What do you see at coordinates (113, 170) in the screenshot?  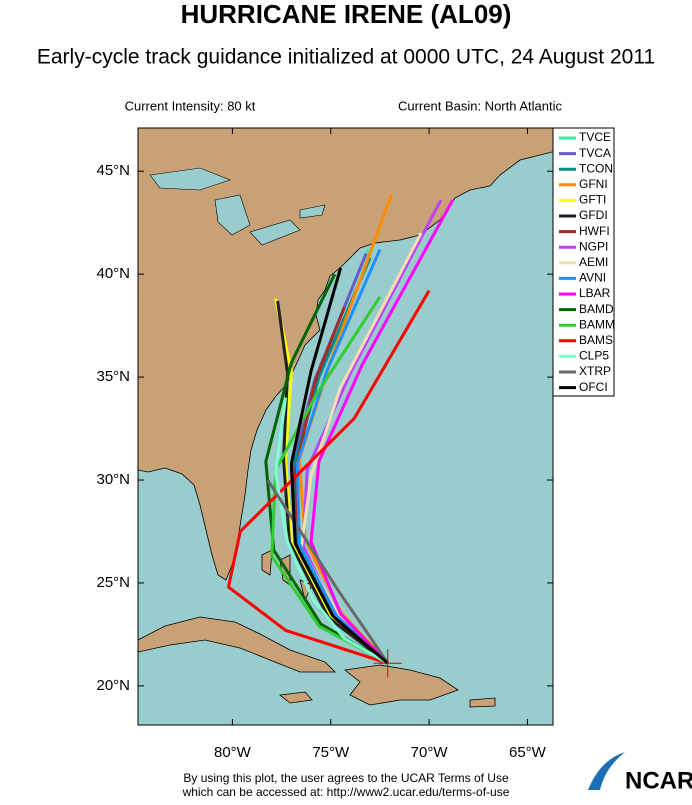 I see `y-tick-label: 45°N` at bounding box center [113, 170].